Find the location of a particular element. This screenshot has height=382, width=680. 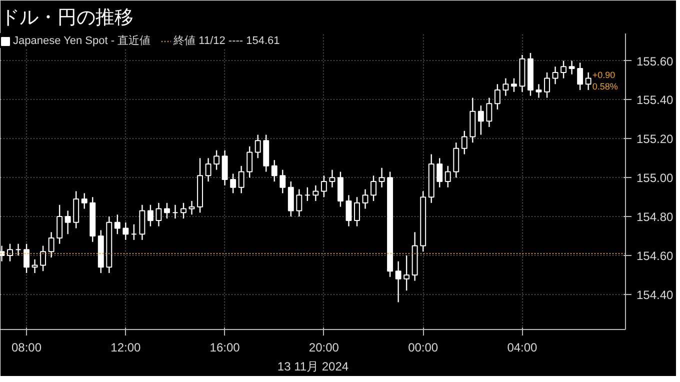

x-axis-title: 13 11月 2024 is located at coordinates (313, 367).